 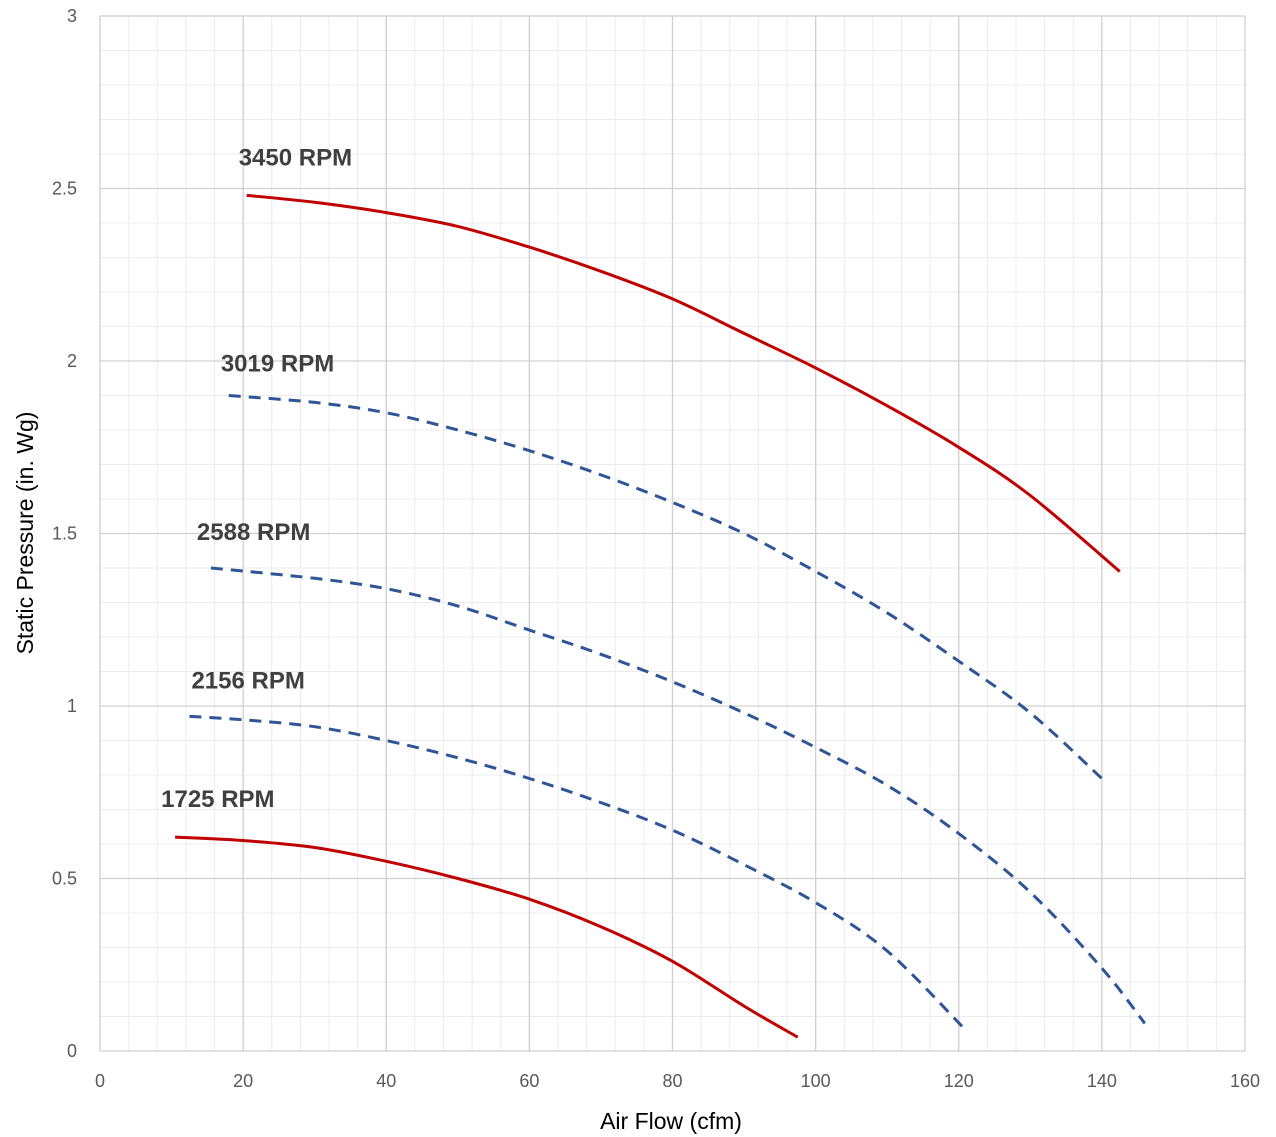 What do you see at coordinates (816, 1081) in the screenshot?
I see `x-tick-label: 100` at bounding box center [816, 1081].